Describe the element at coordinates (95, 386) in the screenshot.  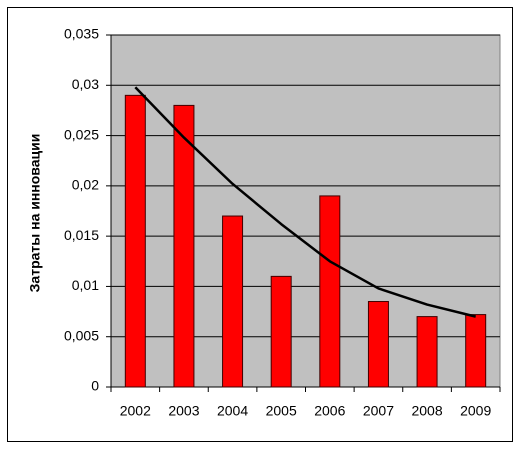
I see `y-tick-label: 0` at that location.